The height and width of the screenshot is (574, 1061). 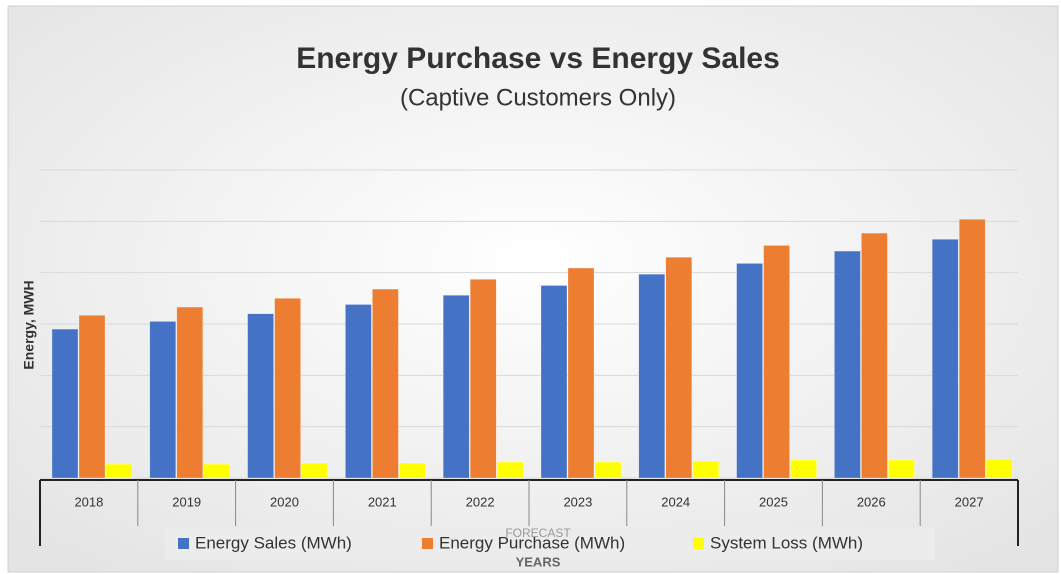 I want to click on x-tick-label: 2025, so click(x=773, y=501).